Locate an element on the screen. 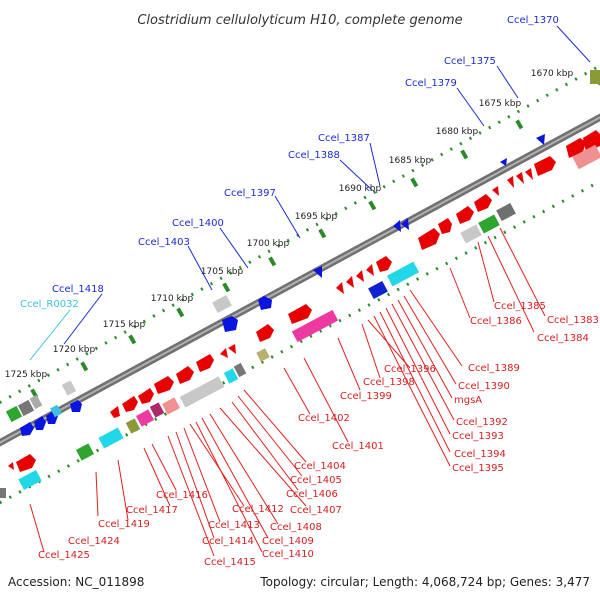 The width and height of the screenshot is (600, 600). gene-label: Ccel_1386 is located at coordinates (496, 321).